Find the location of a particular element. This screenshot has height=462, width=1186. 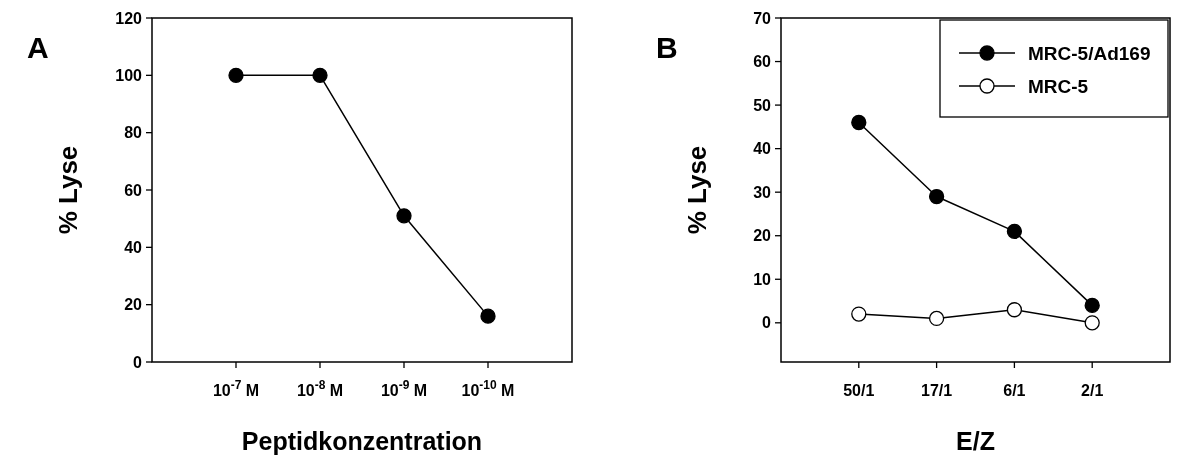

chart-title: A is located at coordinates (38, 47).